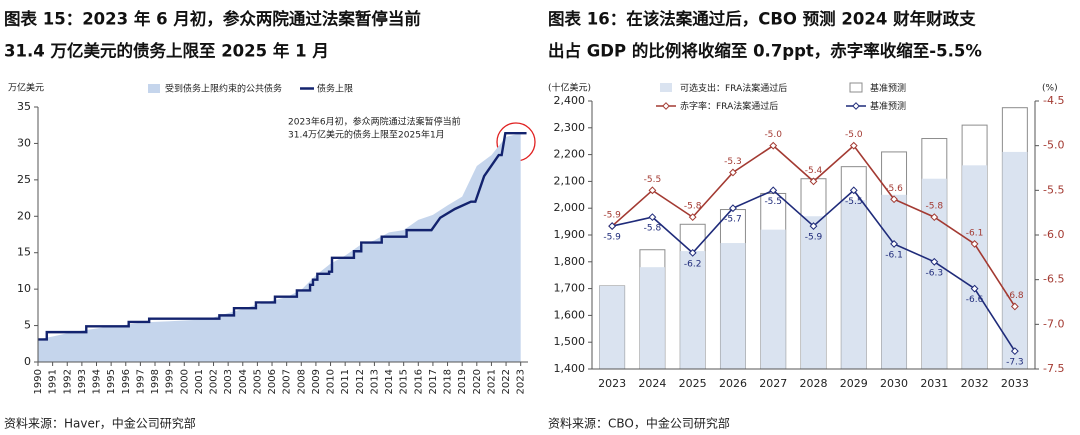 The height and width of the screenshot is (435, 1080). Describe the element at coordinates (26, 88) in the screenshot. I see `y-axis-label: 万亿美元` at that location.